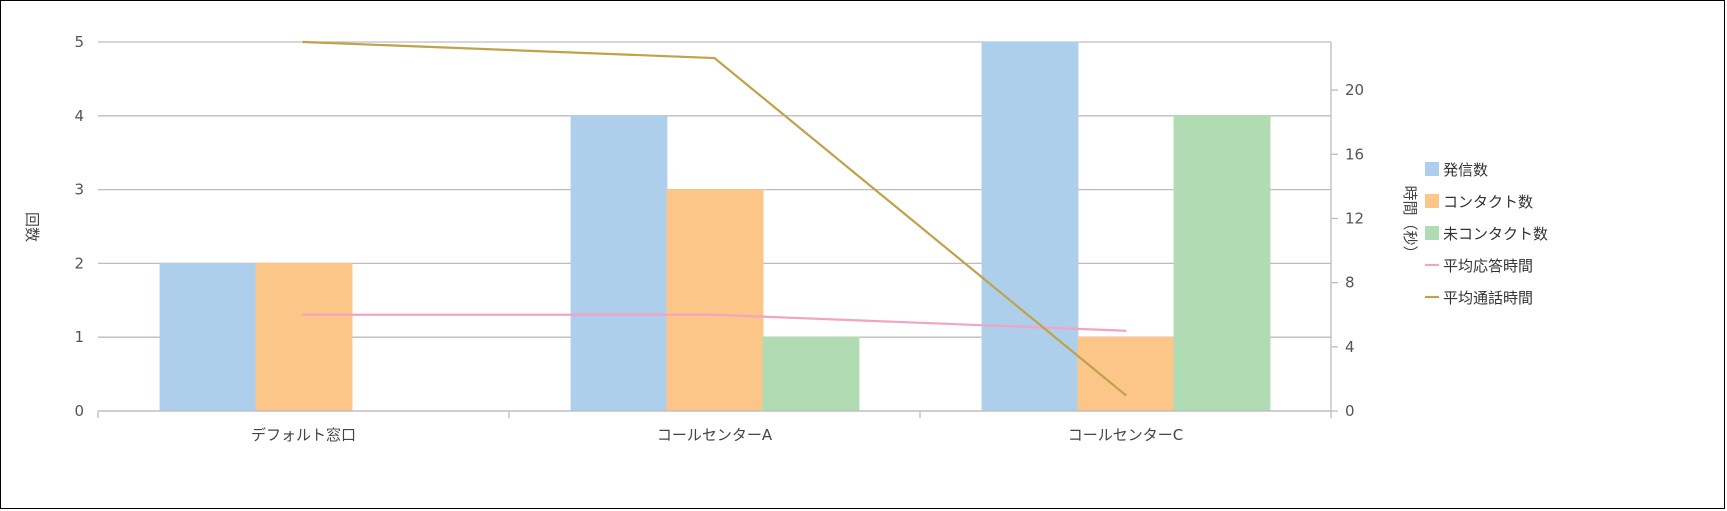  What do you see at coordinates (715, 300) in the screenshot?
I see `bar-コンタクト数-コールセンターA` at bounding box center [715, 300].